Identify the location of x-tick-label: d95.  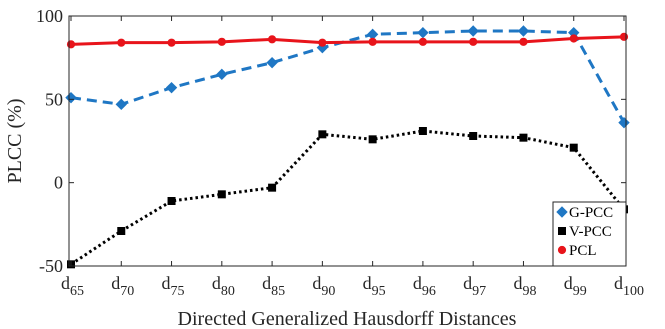
(374, 286).